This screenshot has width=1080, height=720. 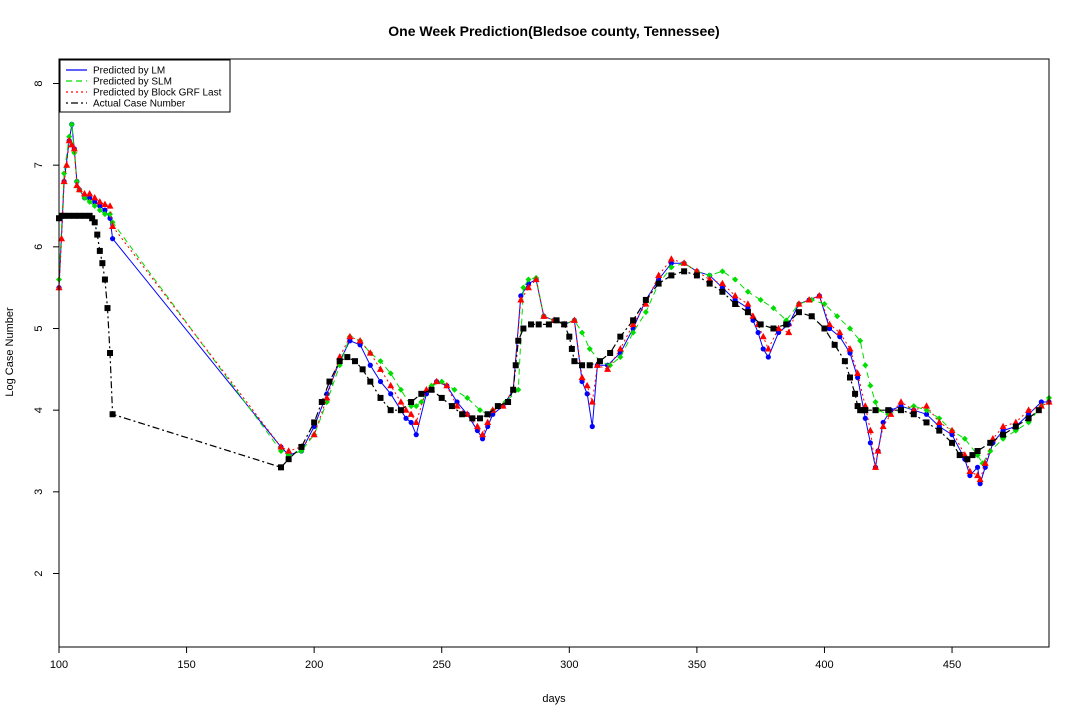 What do you see at coordinates (145, 86) in the screenshot?
I see `legend-box` at bounding box center [145, 86].